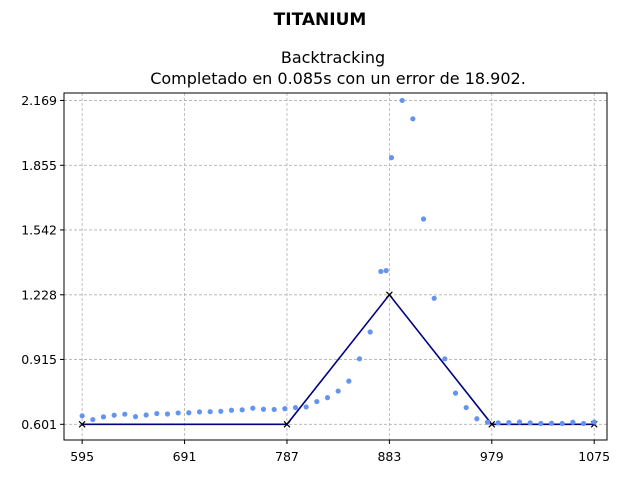  What do you see at coordinates (287, 456) in the screenshot?
I see `x-tick-label: 787` at bounding box center [287, 456].